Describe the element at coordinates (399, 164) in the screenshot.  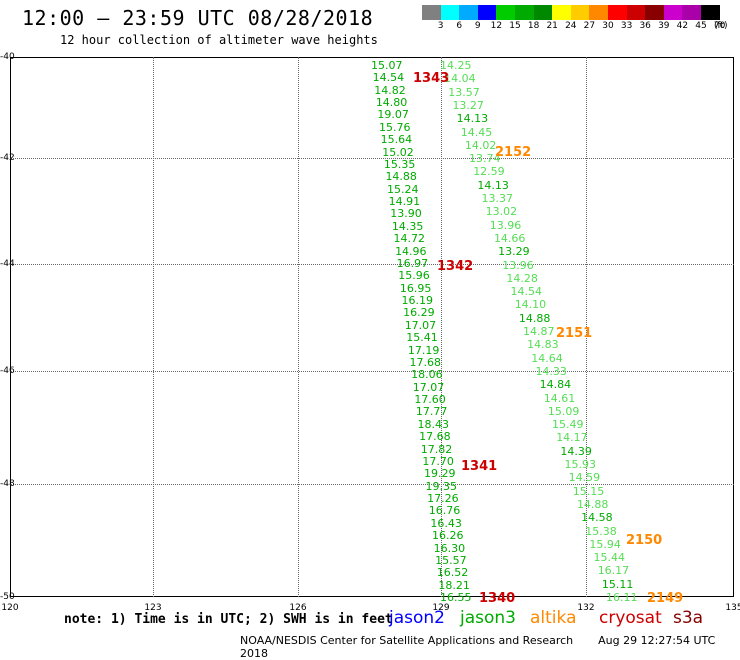
I see `wave-height-value: 15.35` at that location.